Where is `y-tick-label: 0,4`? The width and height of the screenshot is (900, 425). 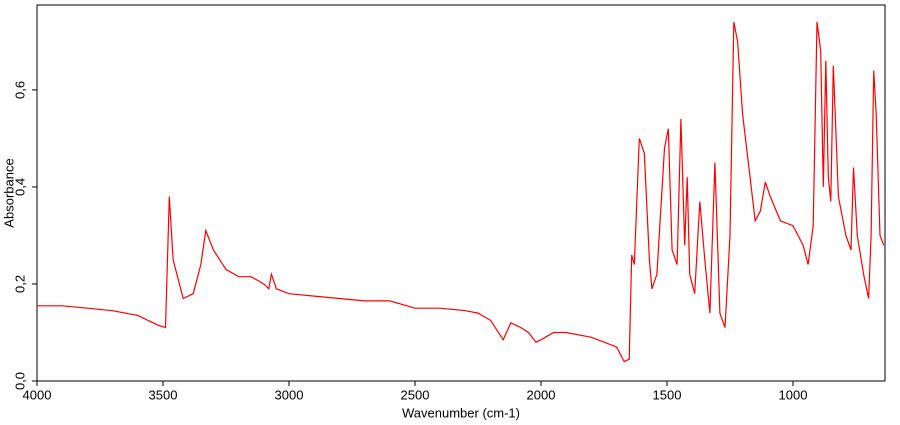 y-tick-label: 0,4 is located at coordinates (19, 187).